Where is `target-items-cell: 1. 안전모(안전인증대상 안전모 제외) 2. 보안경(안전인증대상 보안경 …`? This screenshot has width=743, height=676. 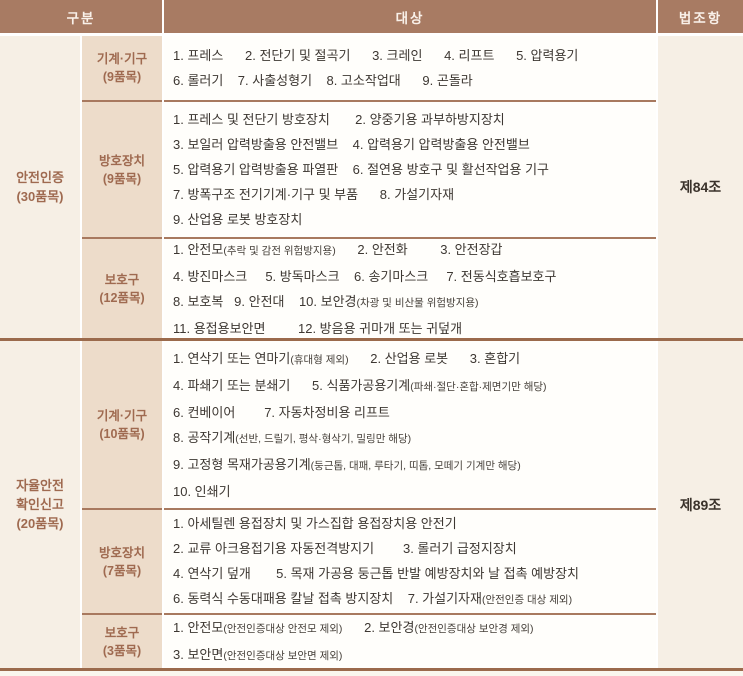
target-items-cell: 1. 안전모(안전인증대상 안전모 제외) 2. 보안경(안전인증대상 보안경 … is located at coordinates (410, 640).